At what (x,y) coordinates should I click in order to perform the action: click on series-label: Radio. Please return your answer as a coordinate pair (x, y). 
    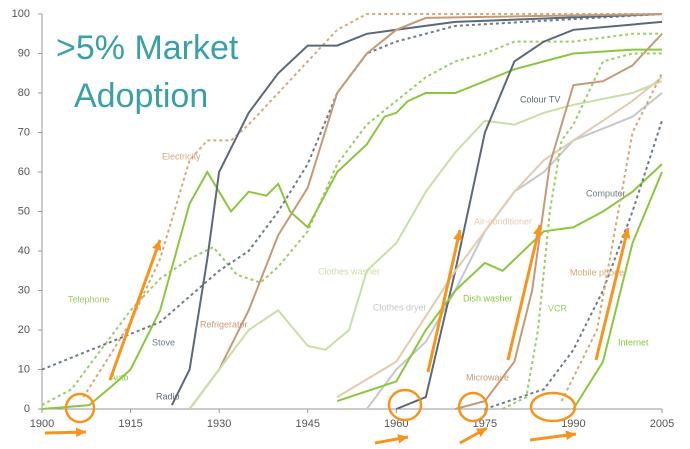
    Looking at the image, I should click on (168, 396).